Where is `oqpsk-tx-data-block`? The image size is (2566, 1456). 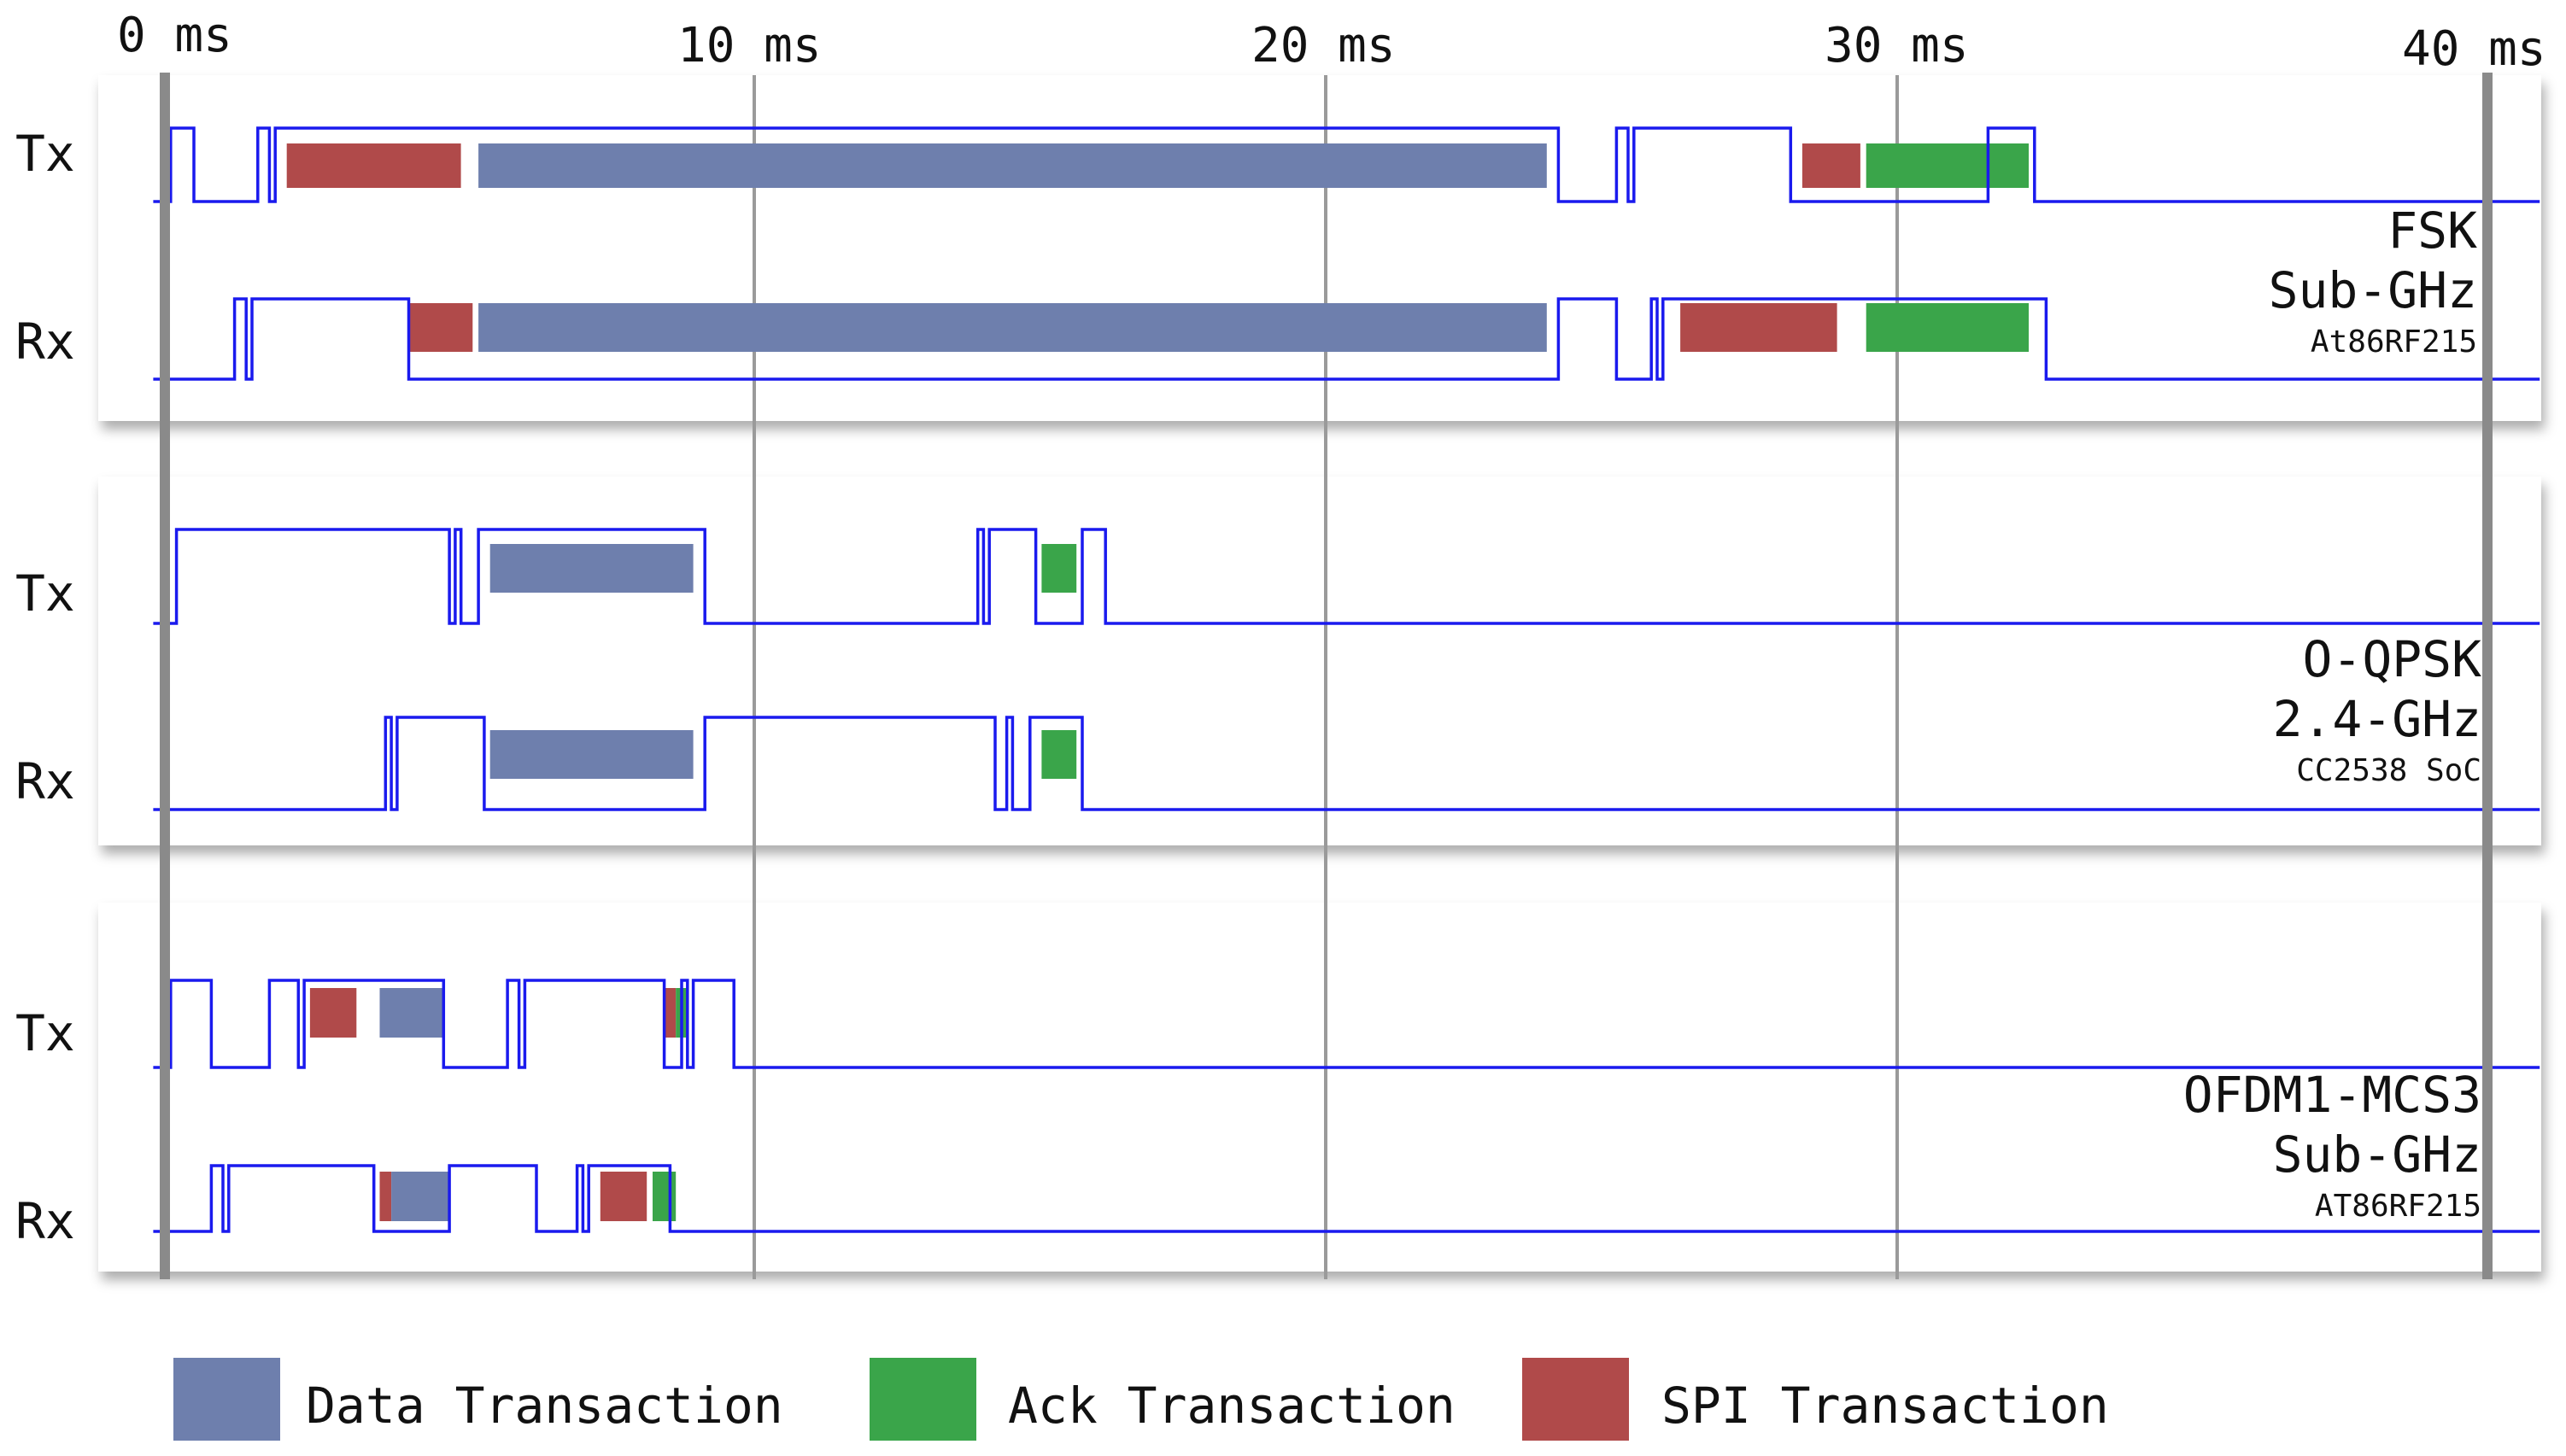 oqpsk-tx-data-block is located at coordinates (591, 569).